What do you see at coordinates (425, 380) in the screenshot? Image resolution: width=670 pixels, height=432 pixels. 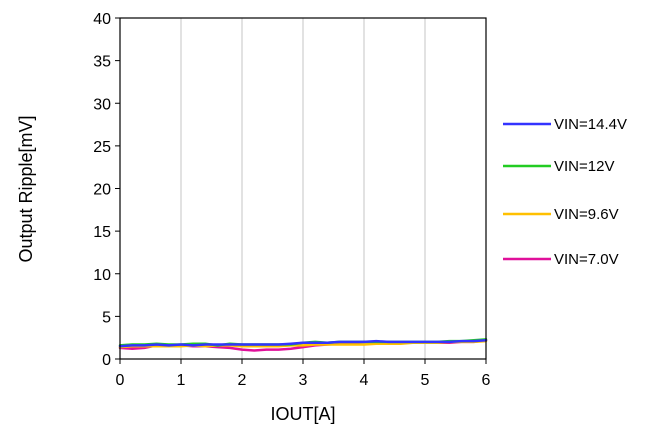 I see `x-tick-label-5: 5` at bounding box center [425, 380].